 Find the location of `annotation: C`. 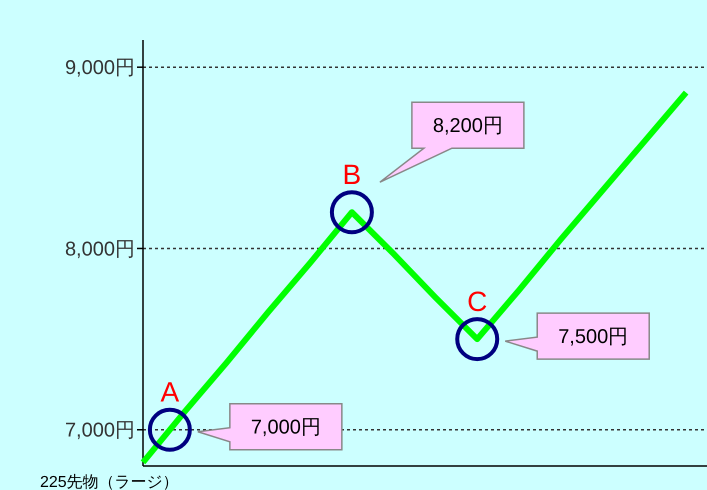

annotation: C is located at coordinates (477, 302).